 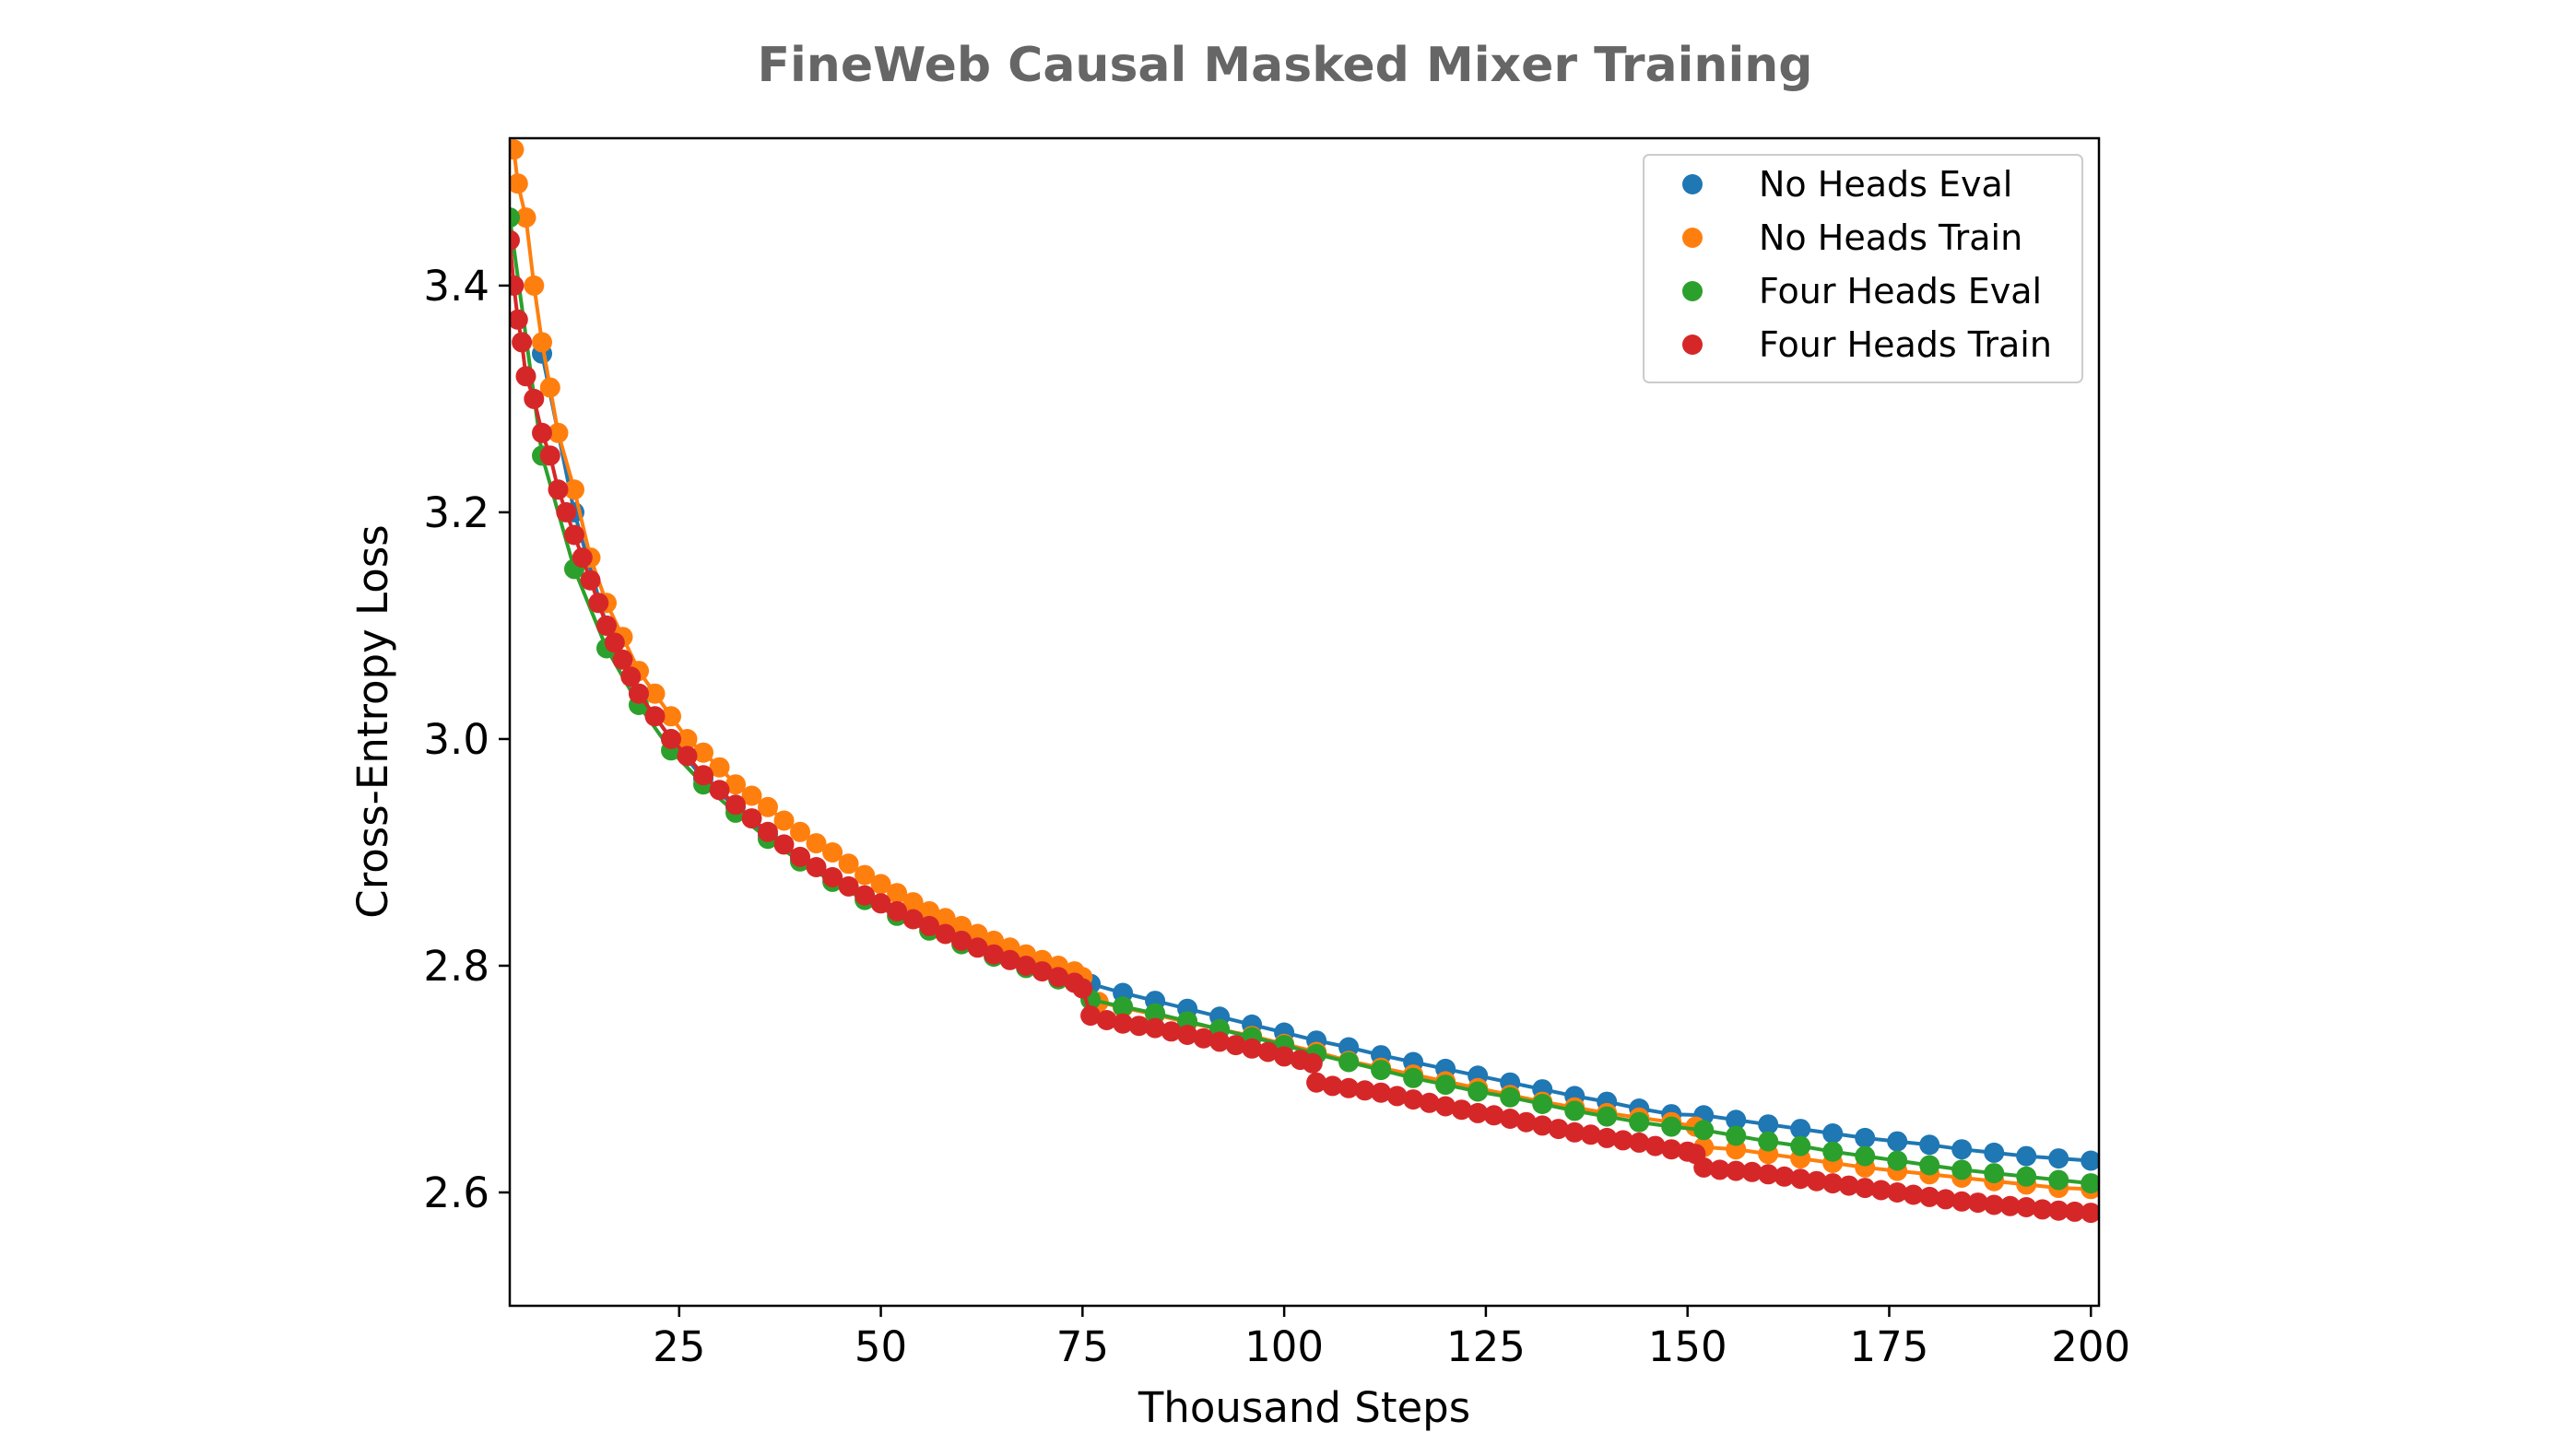 I want to click on legend-label: Four Heads Eval, so click(x=1900, y=291).